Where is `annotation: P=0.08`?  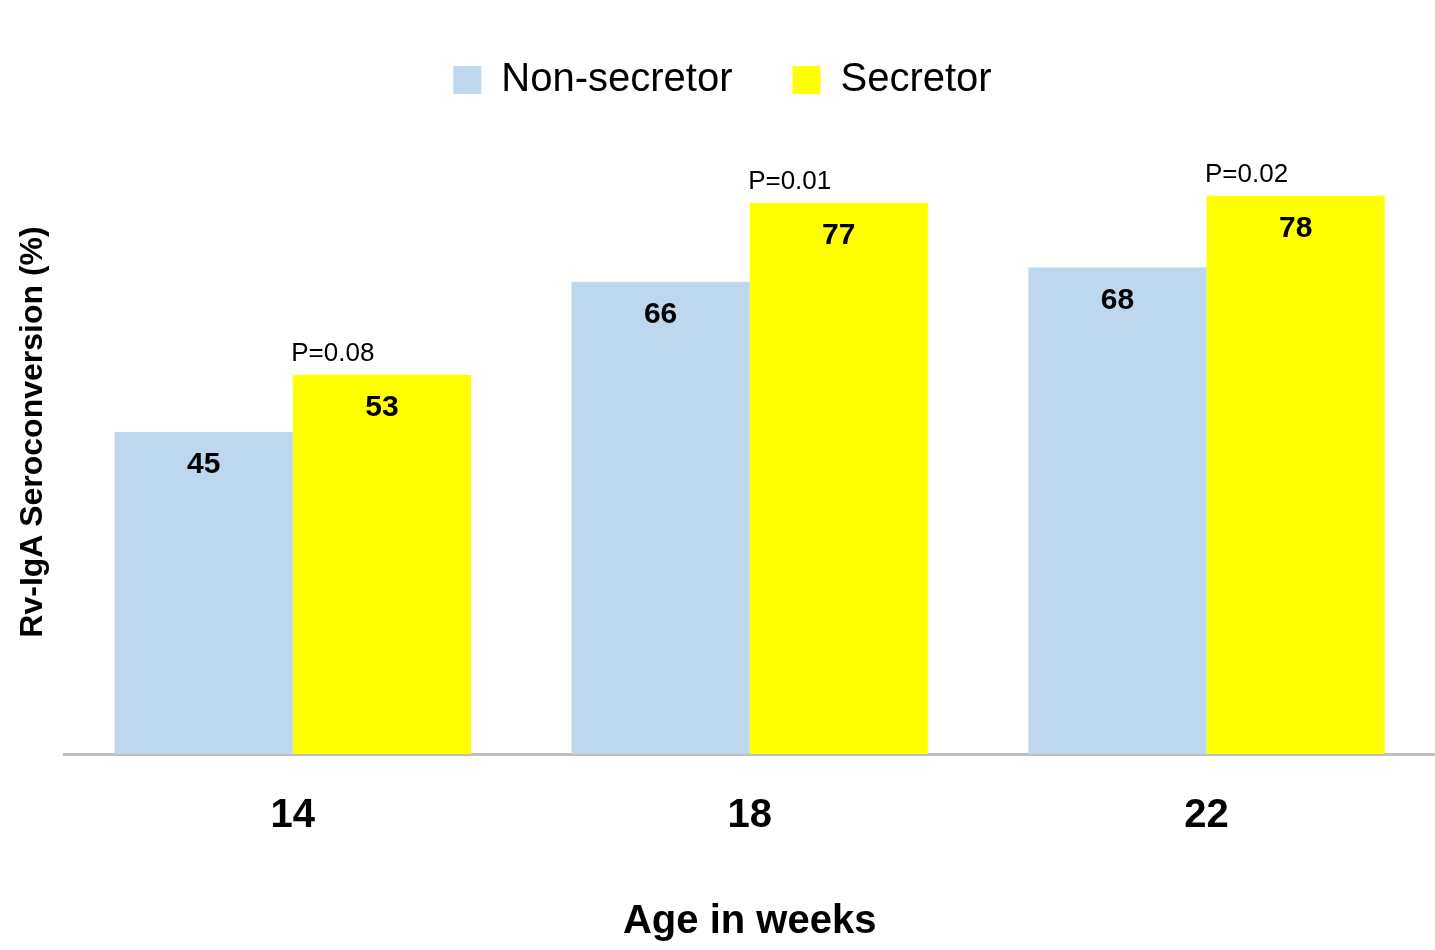 annotation: P=0.08 is located at coordinates (333, 351).